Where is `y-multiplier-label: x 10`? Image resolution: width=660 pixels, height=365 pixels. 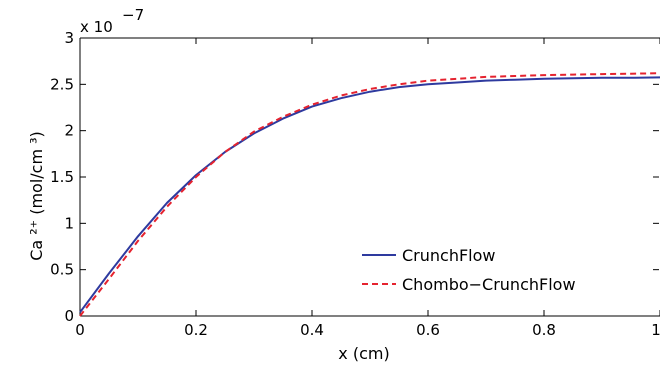
y-multiplier-label: x 10 is located at coordinates (96, 27).